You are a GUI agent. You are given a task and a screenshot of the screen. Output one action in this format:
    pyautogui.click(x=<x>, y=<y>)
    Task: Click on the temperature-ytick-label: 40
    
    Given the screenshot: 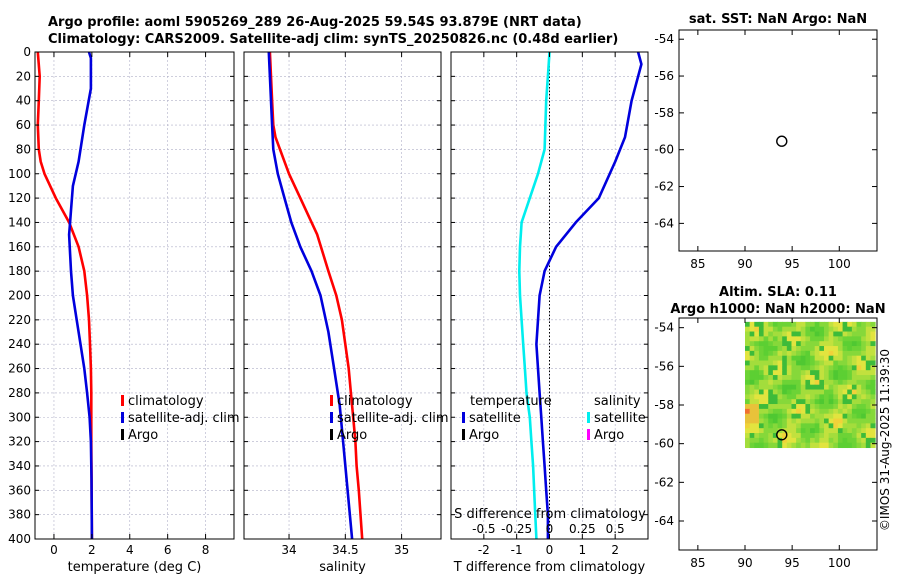 What is the action you would take?
    pyautogui.click(x=23, y=101)
    